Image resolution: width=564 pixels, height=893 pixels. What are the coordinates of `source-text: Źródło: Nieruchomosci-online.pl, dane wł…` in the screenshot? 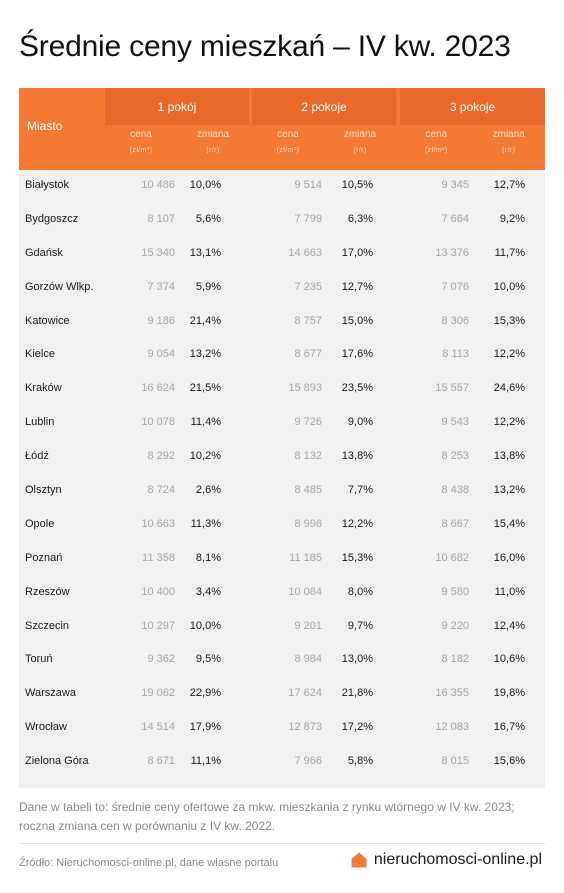 It's located at (149, 863).